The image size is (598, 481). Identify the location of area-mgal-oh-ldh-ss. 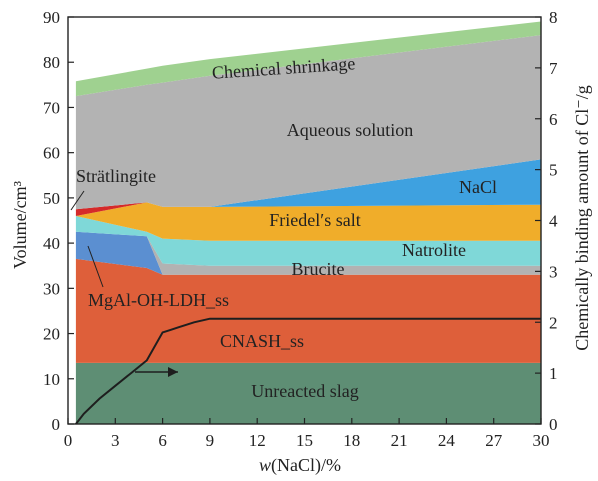
(308, 253).